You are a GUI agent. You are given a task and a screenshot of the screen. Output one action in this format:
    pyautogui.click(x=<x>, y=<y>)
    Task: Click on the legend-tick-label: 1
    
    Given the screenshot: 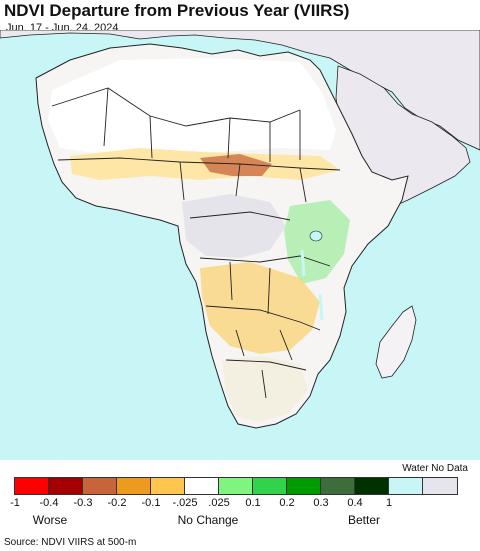 What is the action you would take?
    pyautogui.click(x=389, y=503)
    